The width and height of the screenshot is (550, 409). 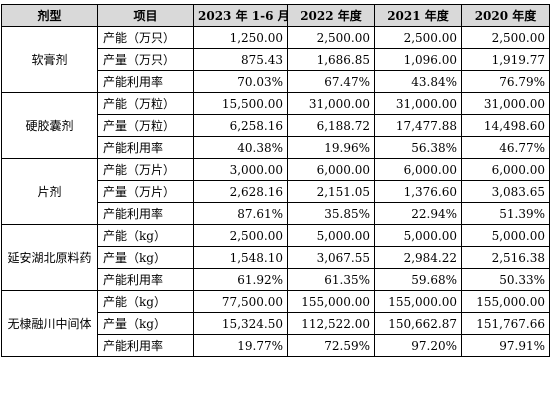 I want to click on value-cell: 1,686.85, so click(x=331, y=59).